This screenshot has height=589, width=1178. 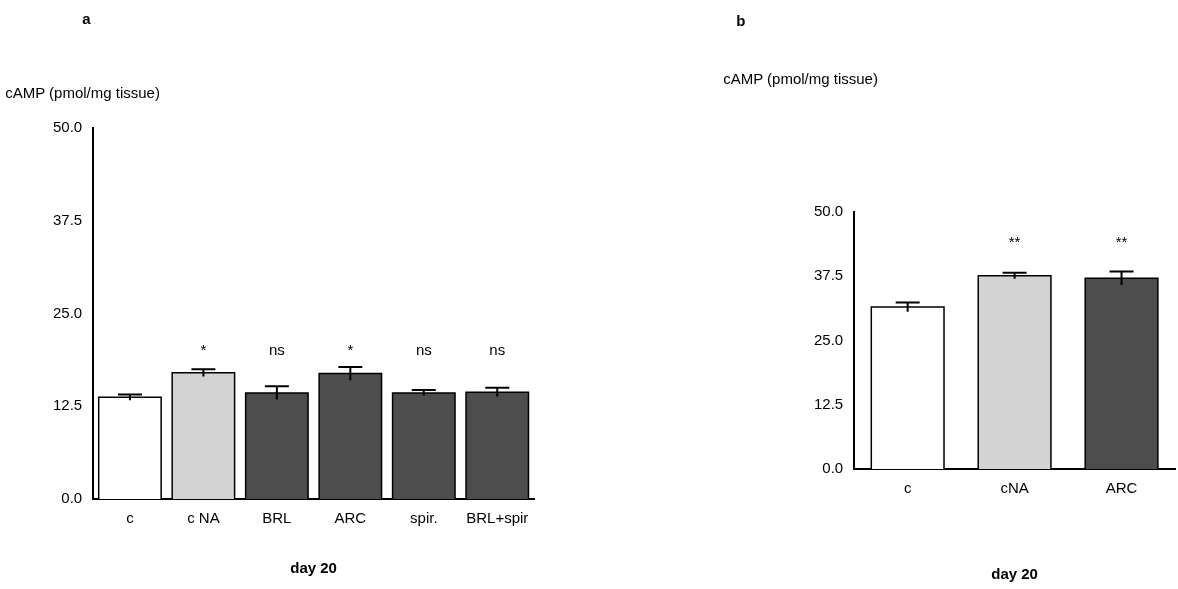 I want to click on x-tick-label: spir., so click(x=424, y=518).